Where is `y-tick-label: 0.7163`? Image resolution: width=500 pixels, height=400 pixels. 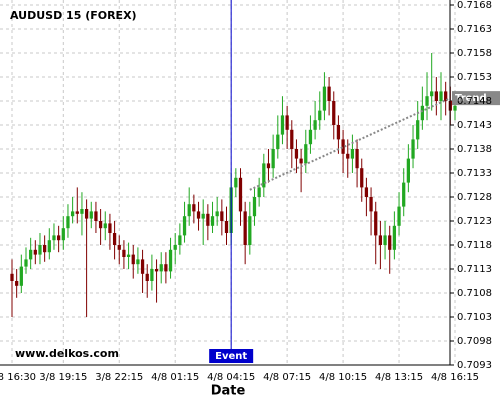 y-tick-label: 0.7163 is located at coordinates (474, 29).